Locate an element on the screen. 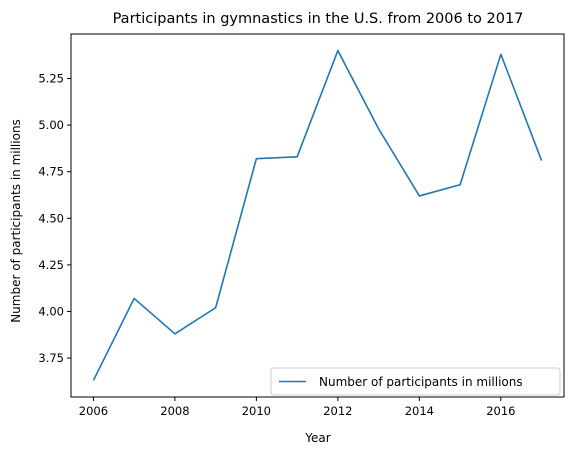 Image resolution: width=575 pixels, height=455 pixels. legend: Number of participants in millions is located at coordinates (415, 381).